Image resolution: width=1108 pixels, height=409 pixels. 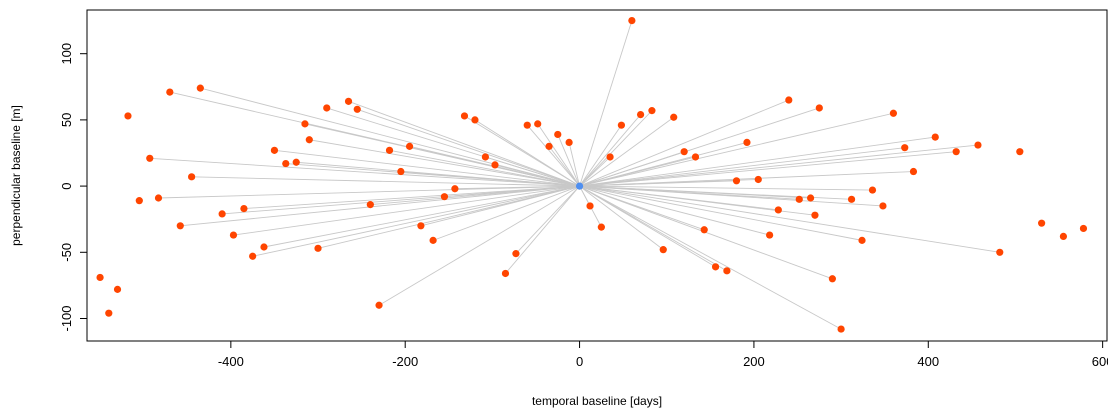 I want to click on y-tick-label: 100, so click(x=66, y=54).